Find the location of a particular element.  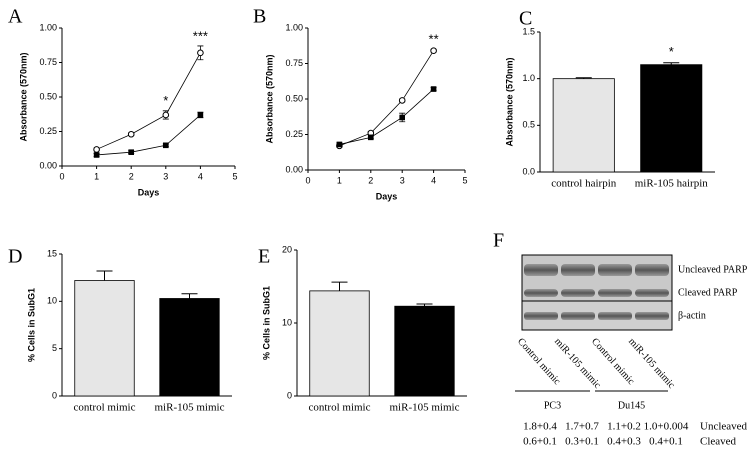

band-label: Uncleaved PARP is located at coordinates (713, 269).